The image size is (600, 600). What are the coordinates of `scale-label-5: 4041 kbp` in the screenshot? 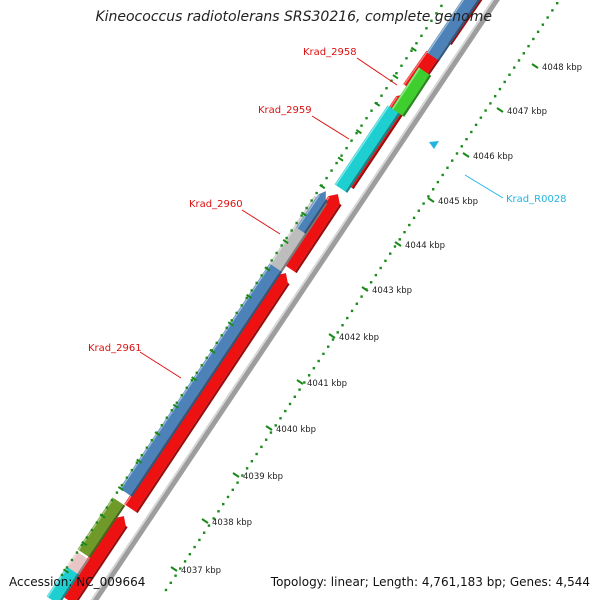 It's located at (327, 384).